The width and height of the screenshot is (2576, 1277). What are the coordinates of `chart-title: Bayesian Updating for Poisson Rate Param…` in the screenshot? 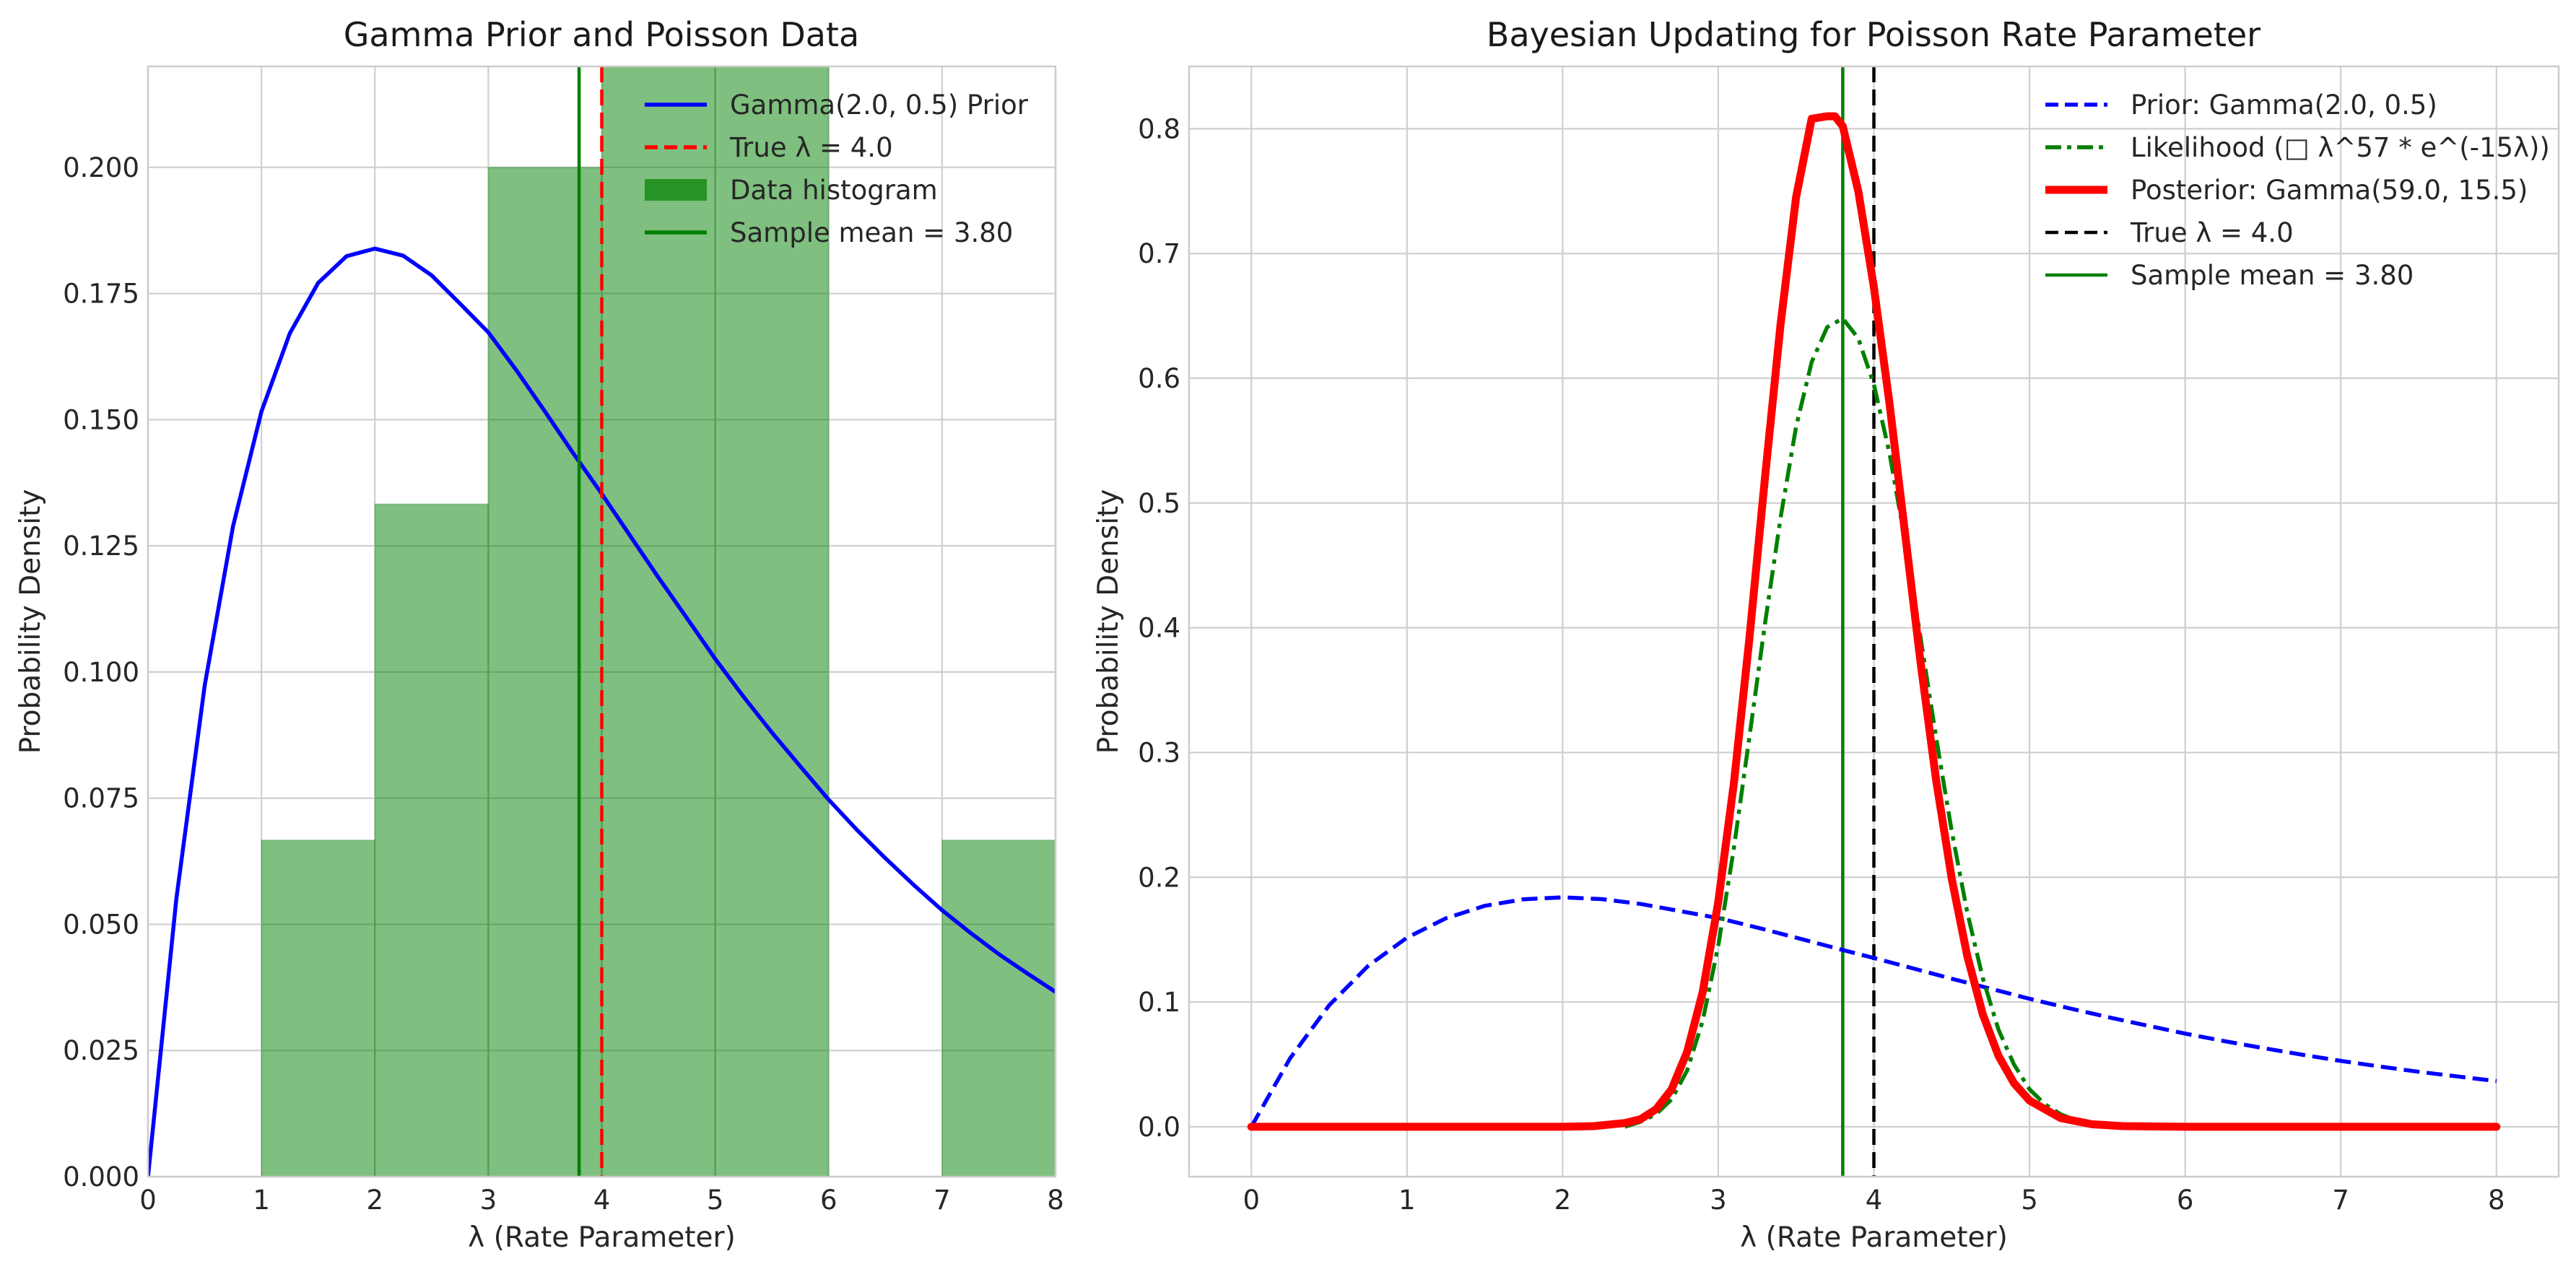 It's located at (1873, 34).